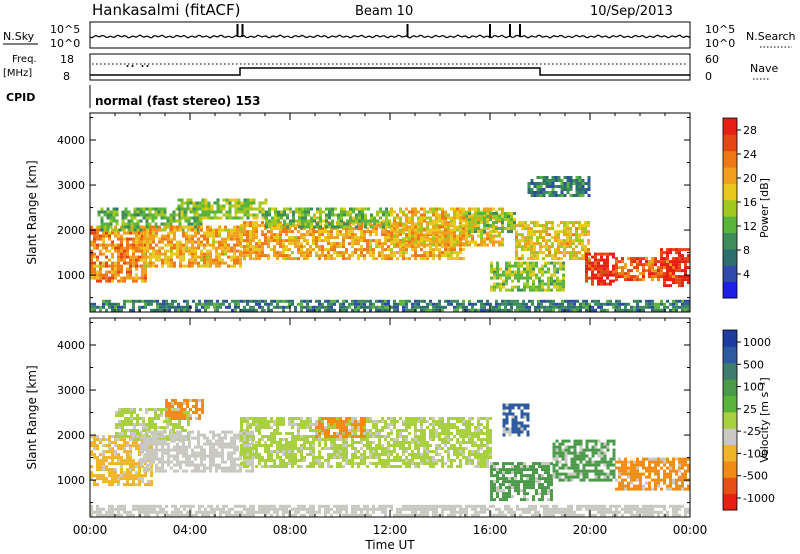 This screenshot has width=800, height=554. What do you see at coordinates (746, 250) in the screenshot?
I see `colorbar-tick-label: 8` at bounding box center [746, 250].